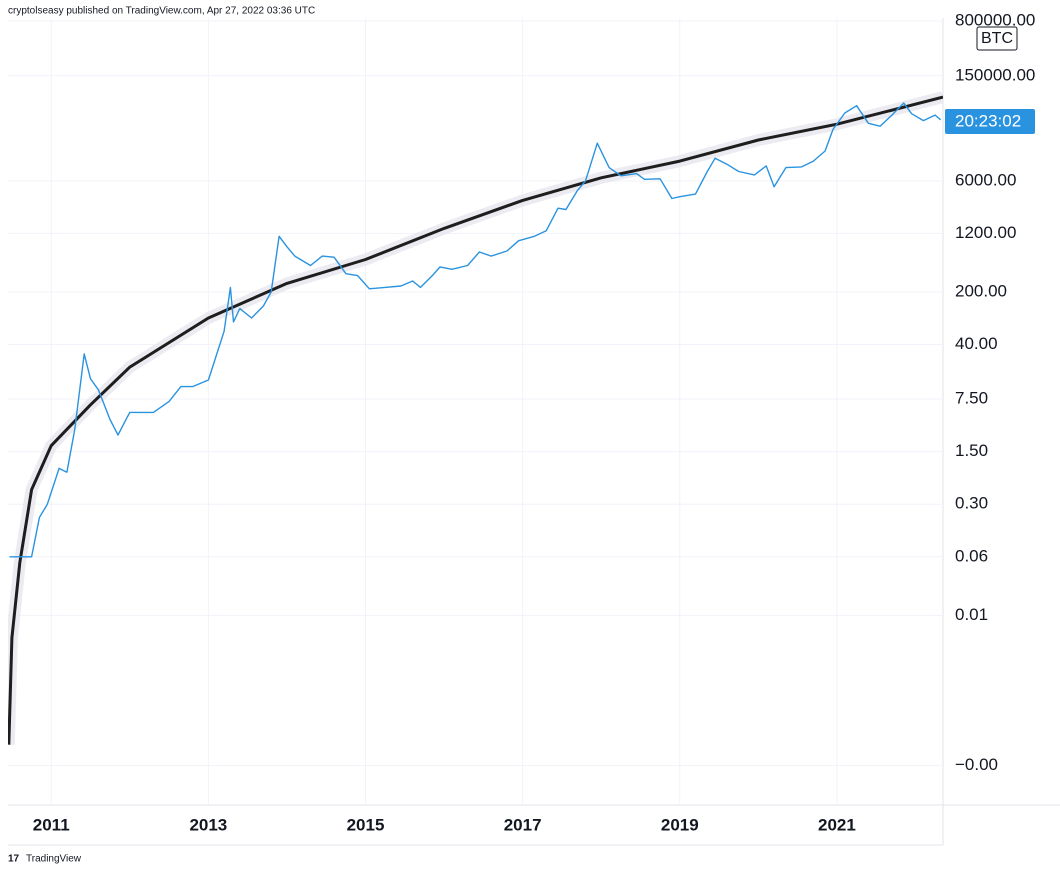  What do you see at coordinates (971, 398) in the screenshot?
I see `y-tick-label: 7.50` at bounding box center [971, 398].